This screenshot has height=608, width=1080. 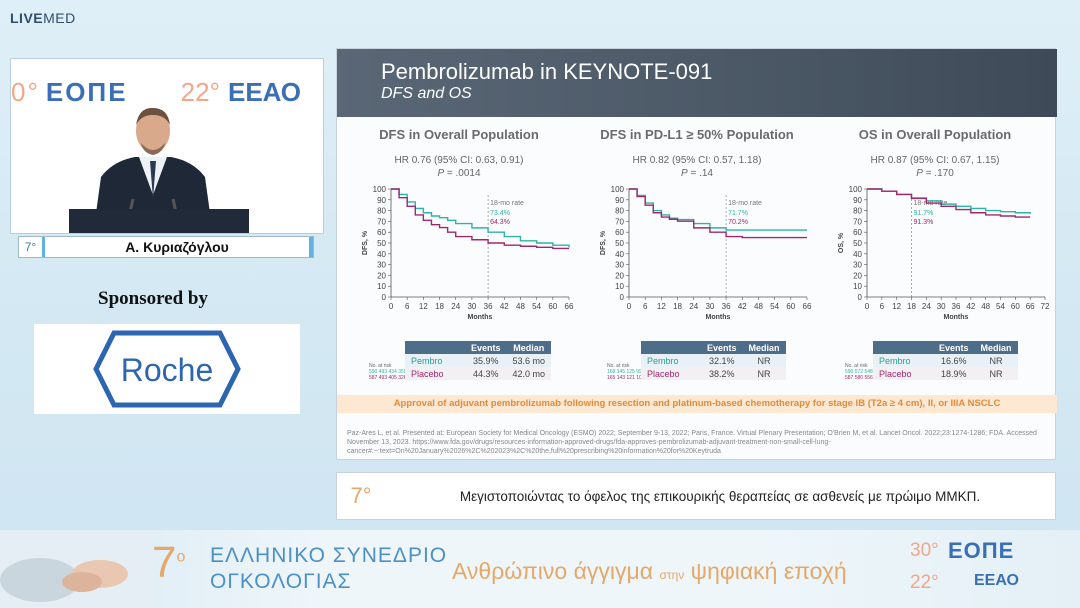 What do you see at coordinates (981, 550) in the screenshot?
I see `eope-logo: ΕΟΠΕ` at bounding box center [981, 550].